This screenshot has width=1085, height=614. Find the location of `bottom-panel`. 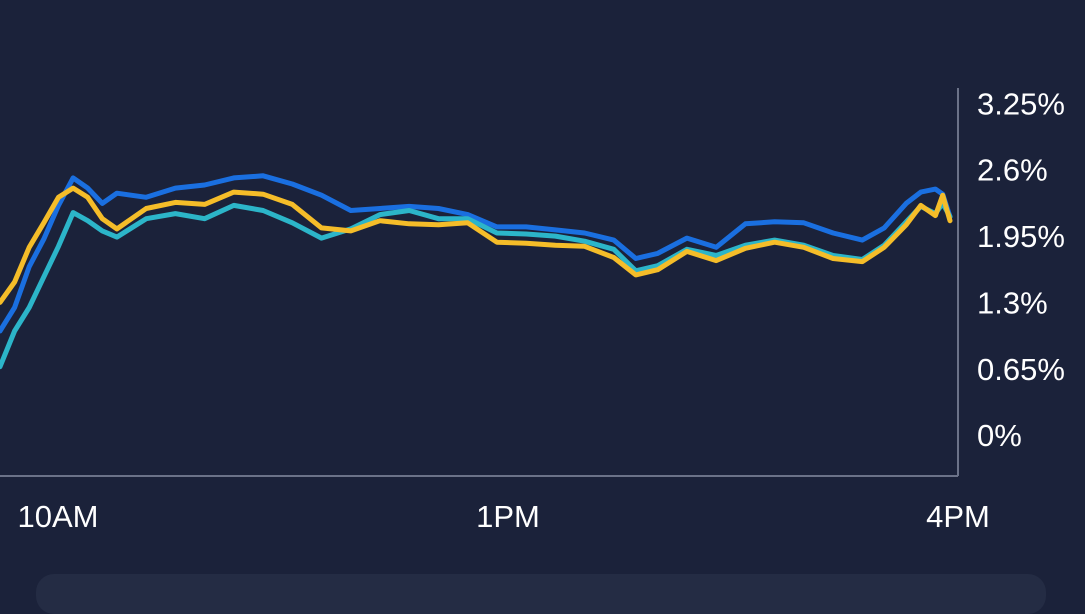

bottom-panel is located at coordinates (541, 594).